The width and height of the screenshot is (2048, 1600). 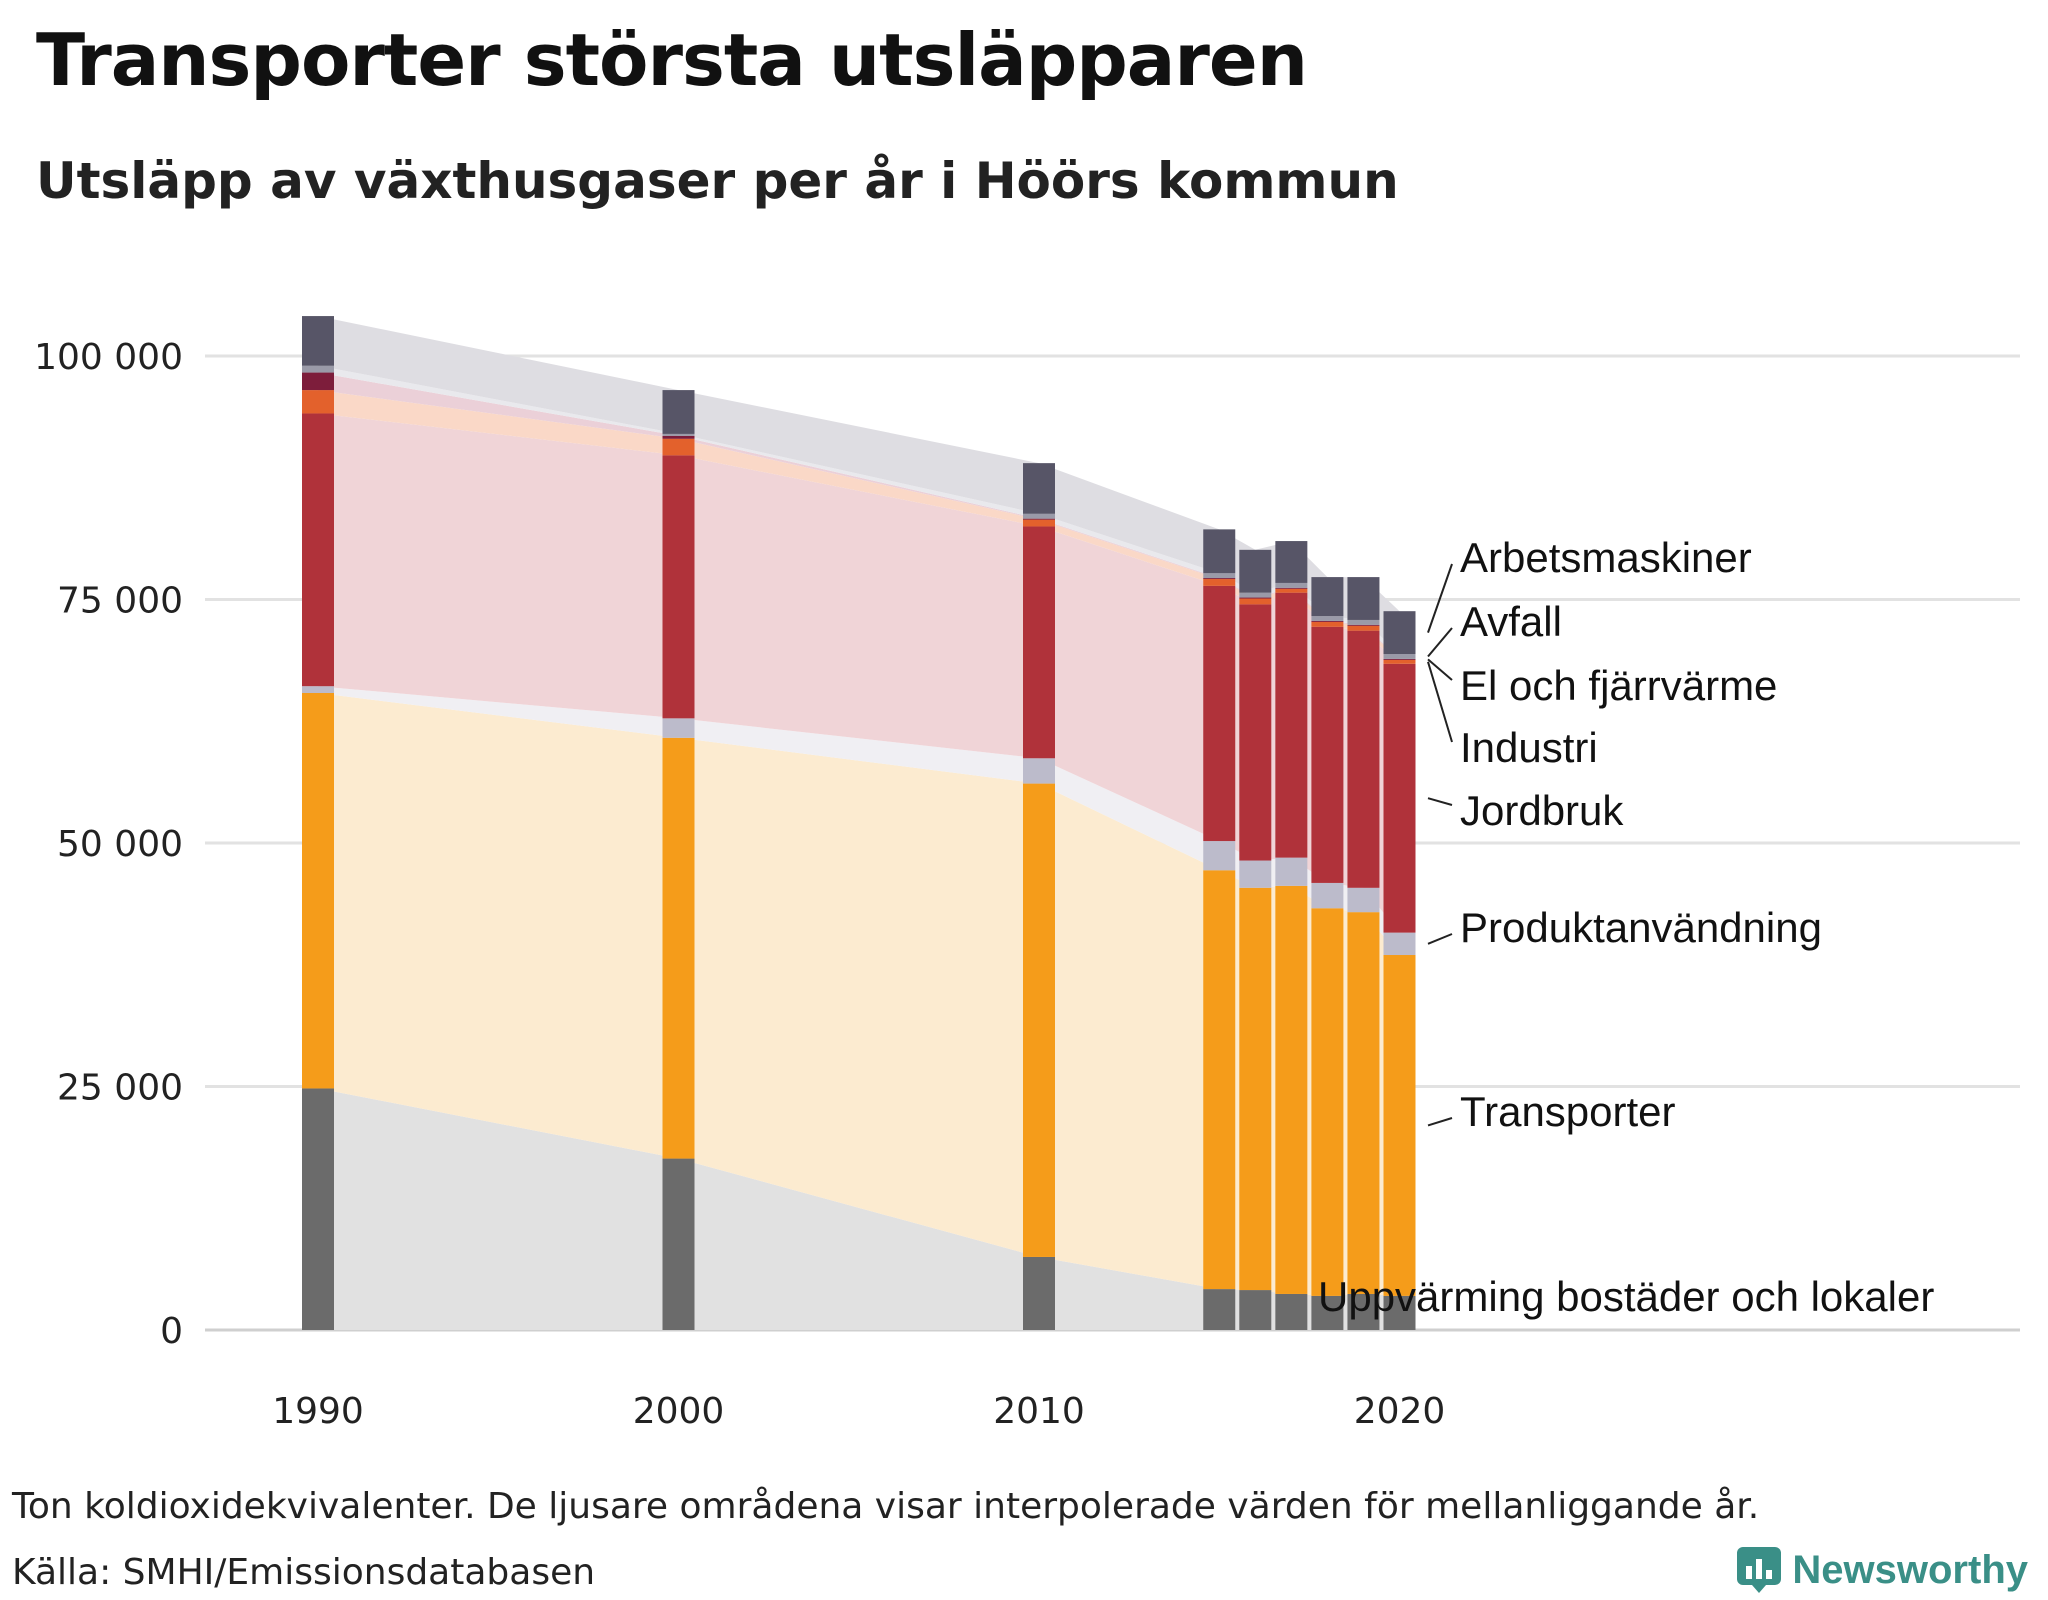 I want to click on series-label: El och fjärrvärme, so click(x=1618, y=685).